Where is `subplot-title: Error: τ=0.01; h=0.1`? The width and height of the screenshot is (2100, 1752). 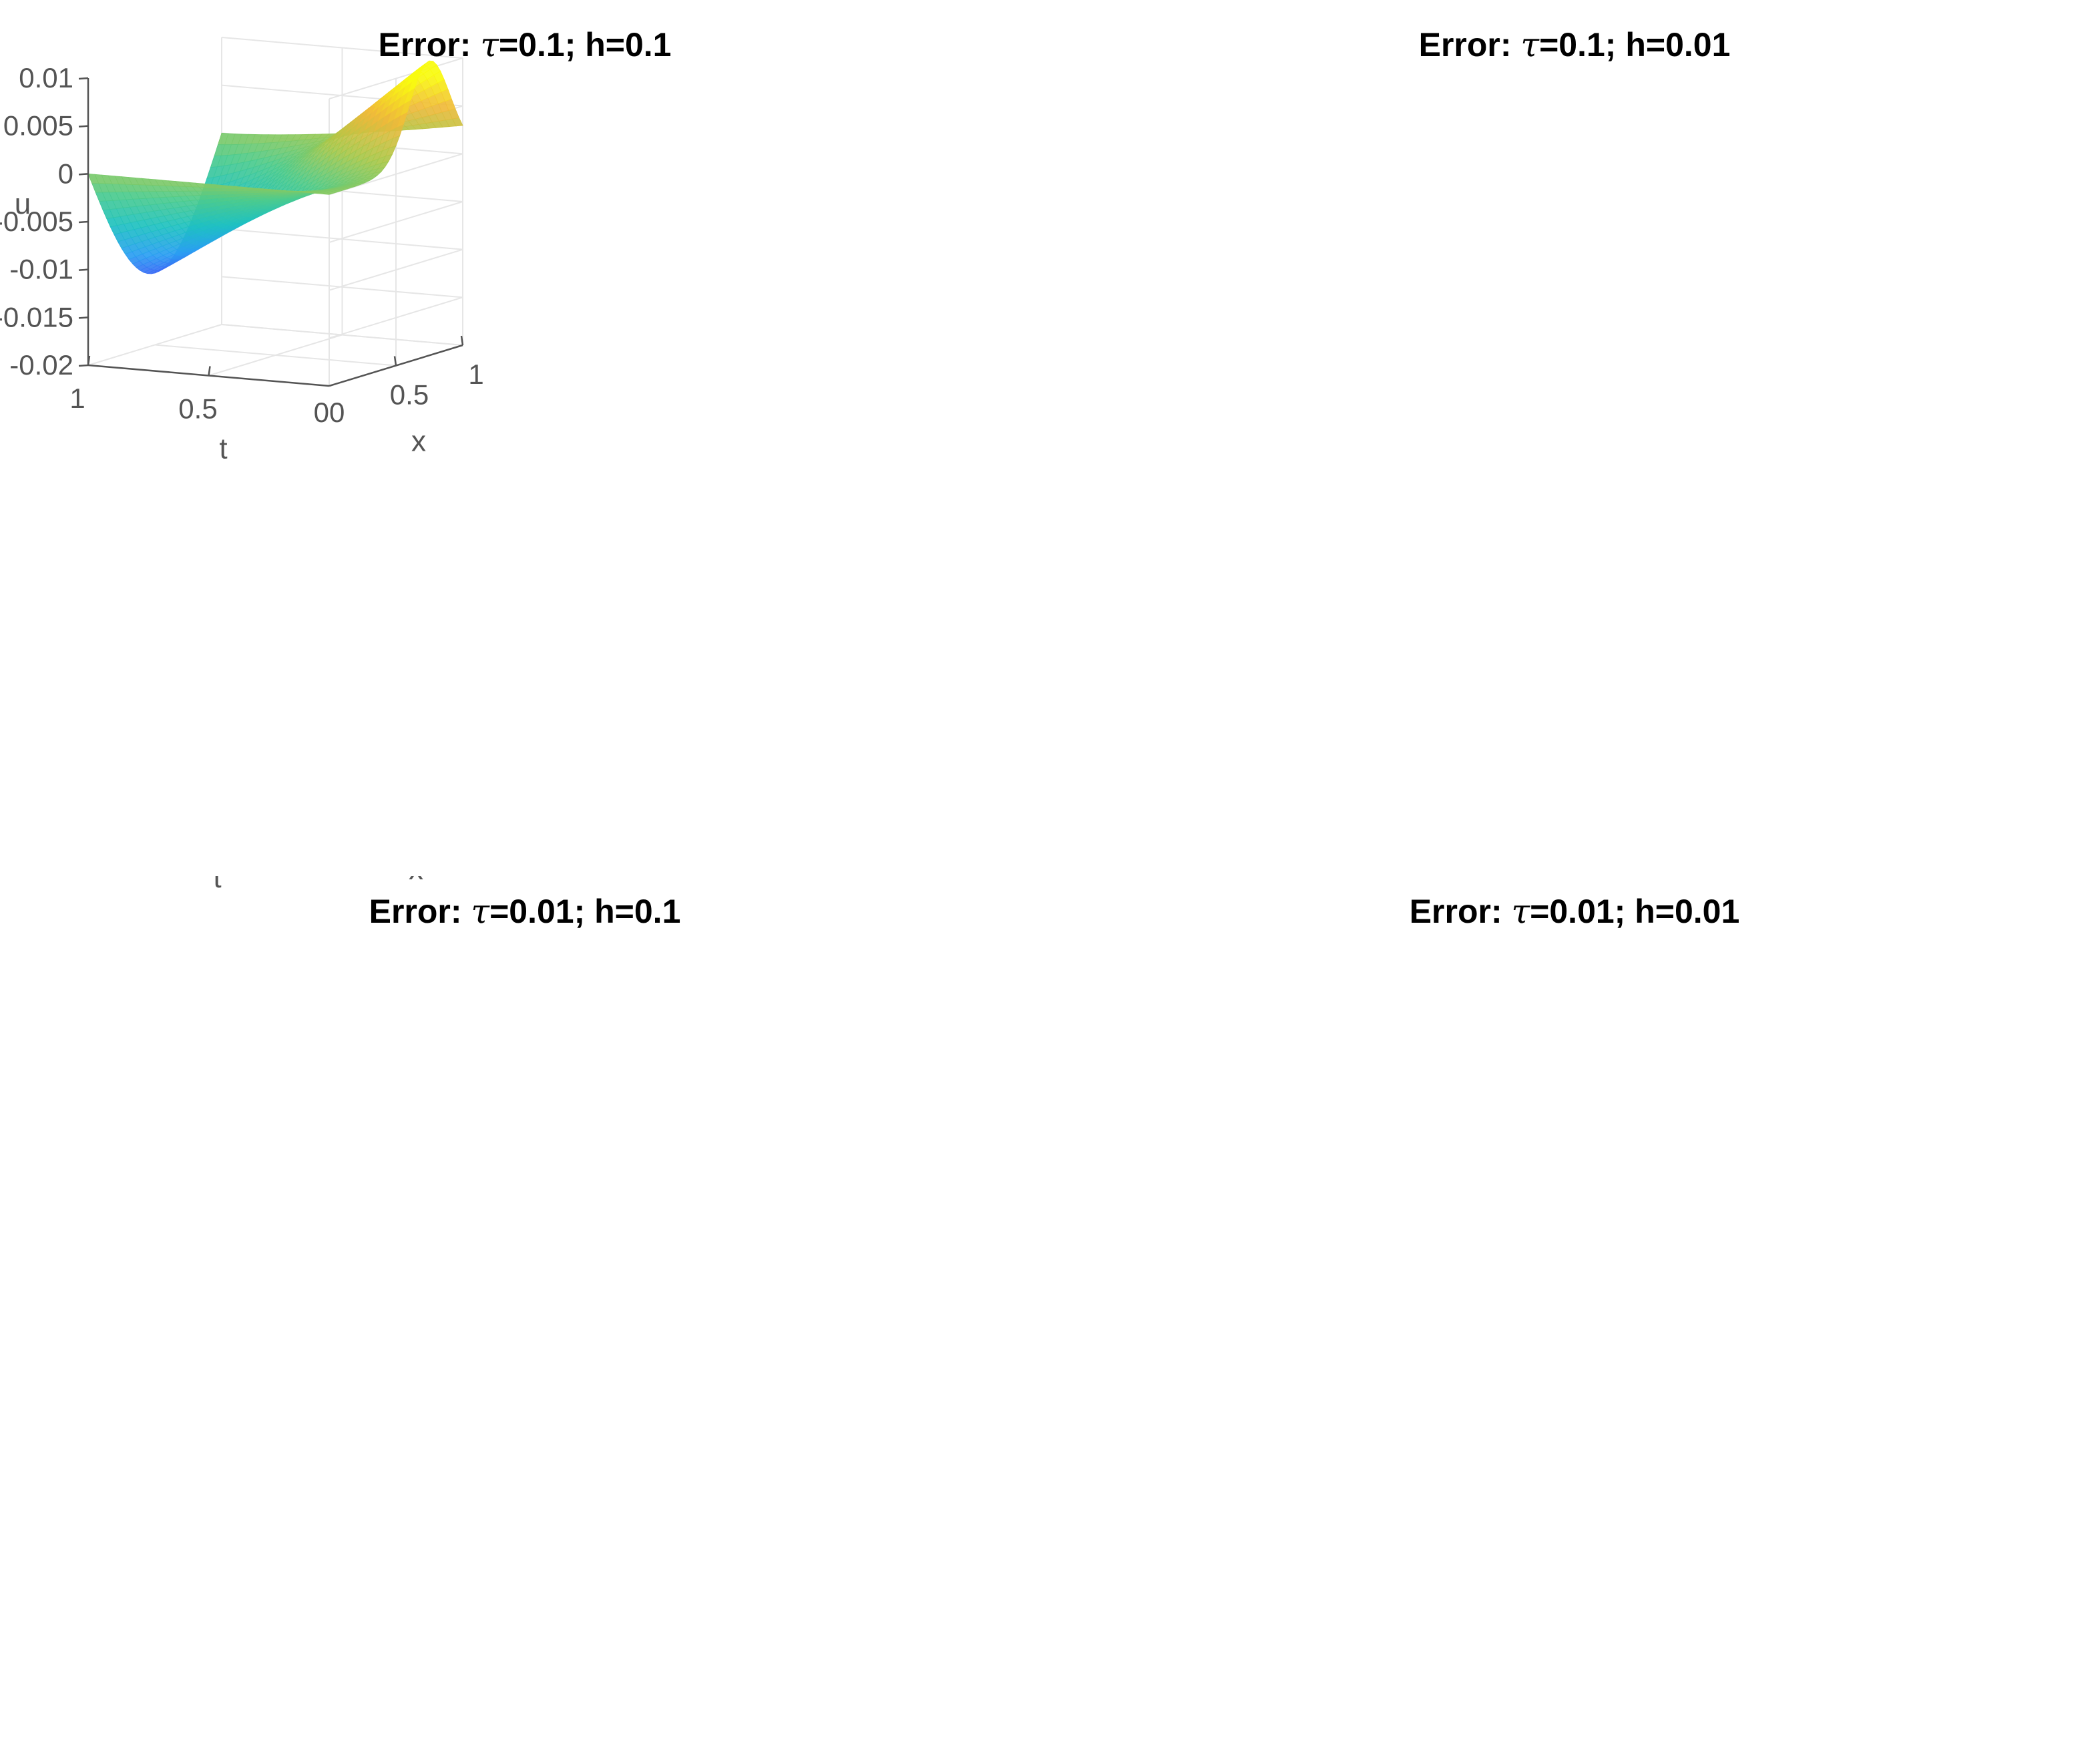 subplot-title: Error: τ=0.01; h=0.1 is located at coordinates (525, 911).